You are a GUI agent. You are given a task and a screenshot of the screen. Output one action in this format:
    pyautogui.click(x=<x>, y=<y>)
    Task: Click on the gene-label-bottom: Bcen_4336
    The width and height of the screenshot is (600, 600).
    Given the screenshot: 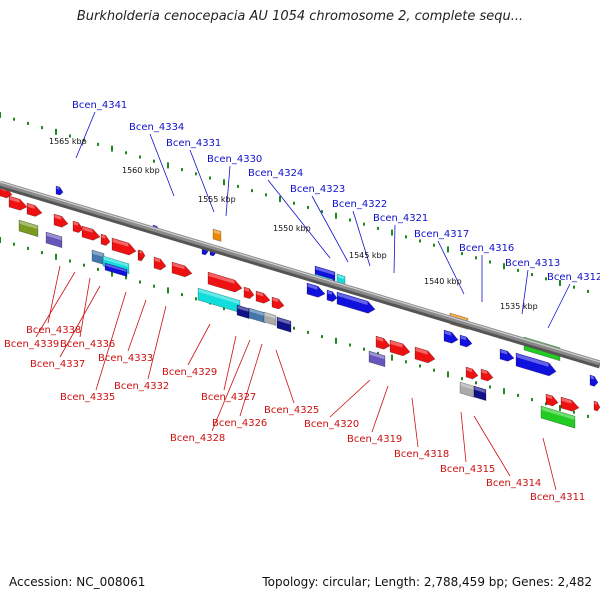 What is the action you would take?
    pyautogui.click(x=87, y=344)
    